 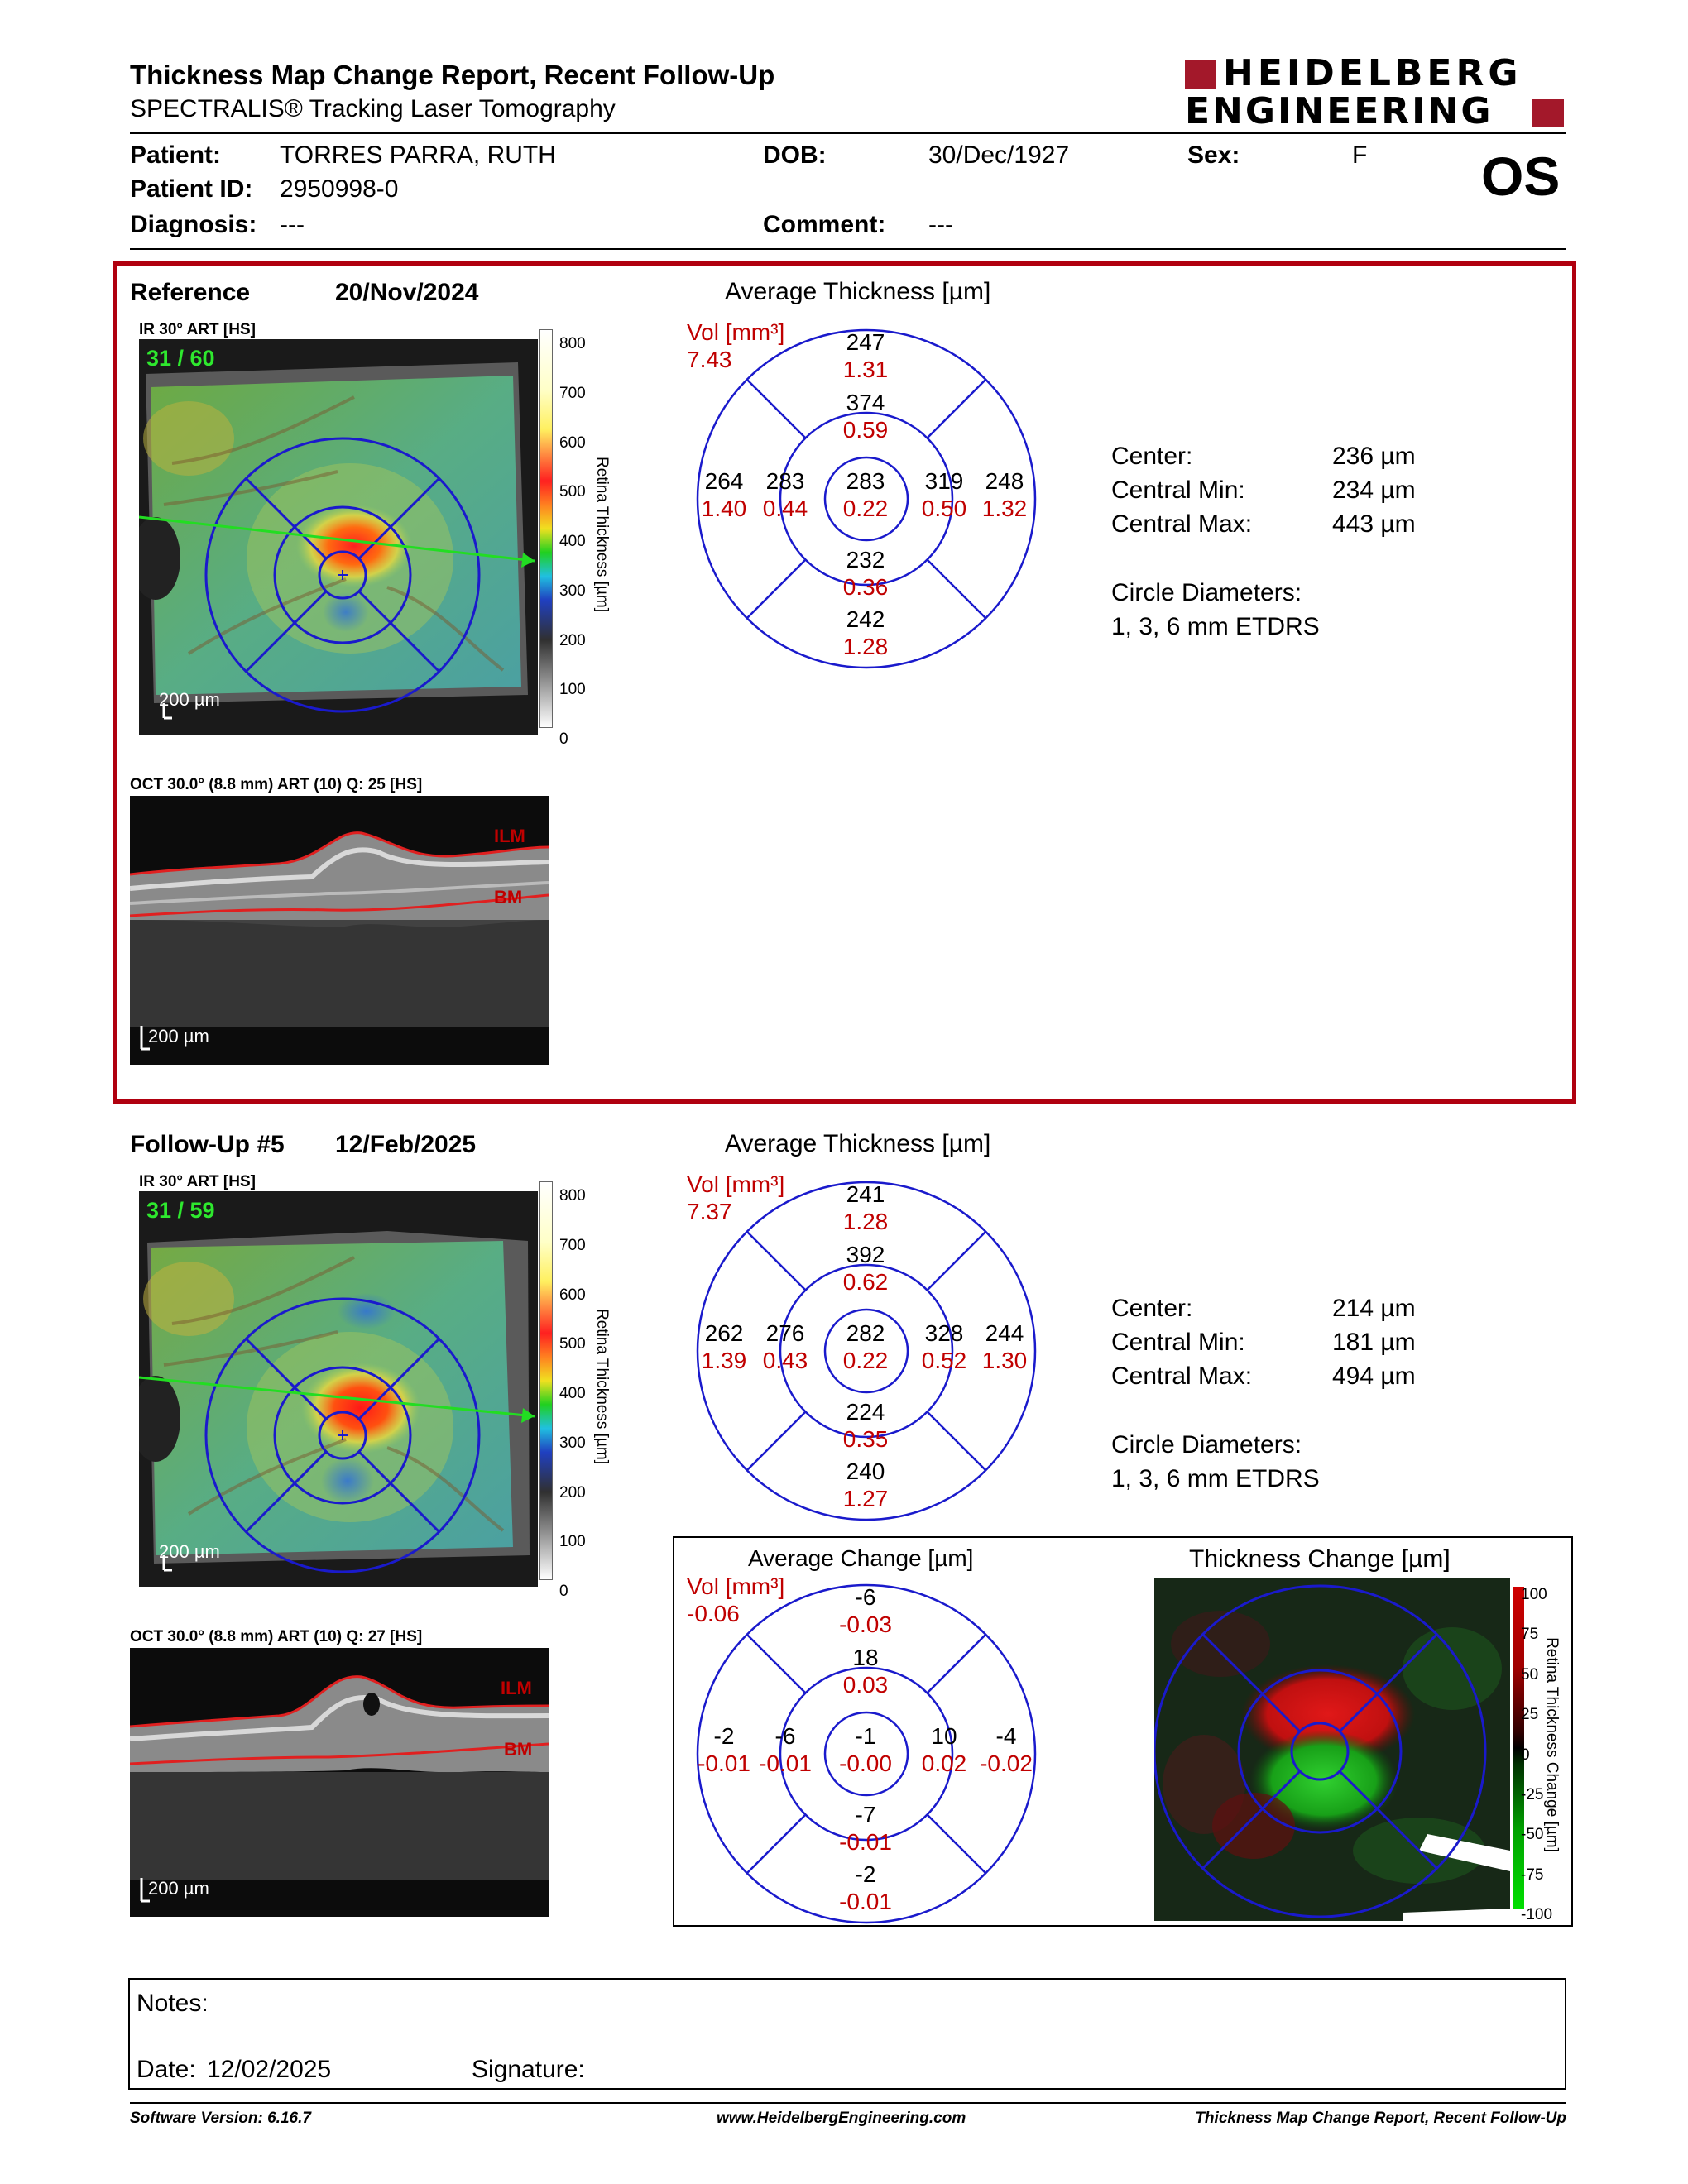 I want to click on change-colorbar-tick: 25, so click(x=1530, y=1715).